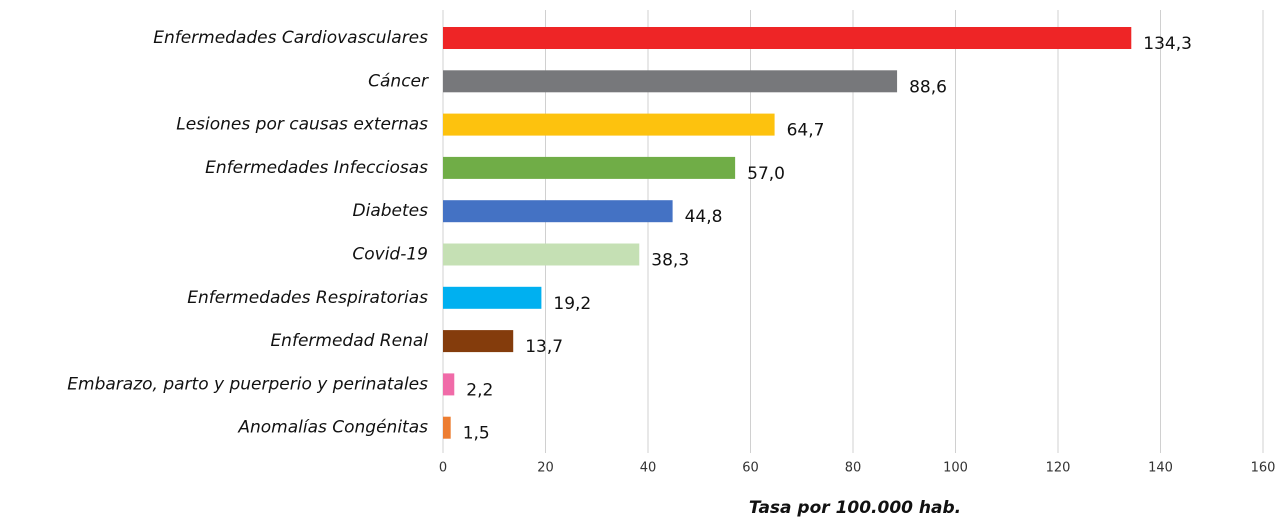  I want to click on x-tick-label: 120, so click(1058, 468).